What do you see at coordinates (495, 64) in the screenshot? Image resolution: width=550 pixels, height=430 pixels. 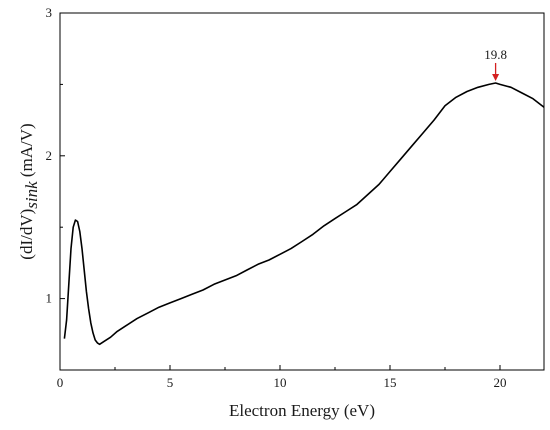 I see `annotation-layer: 19.8` at bounding box center [495, 64].